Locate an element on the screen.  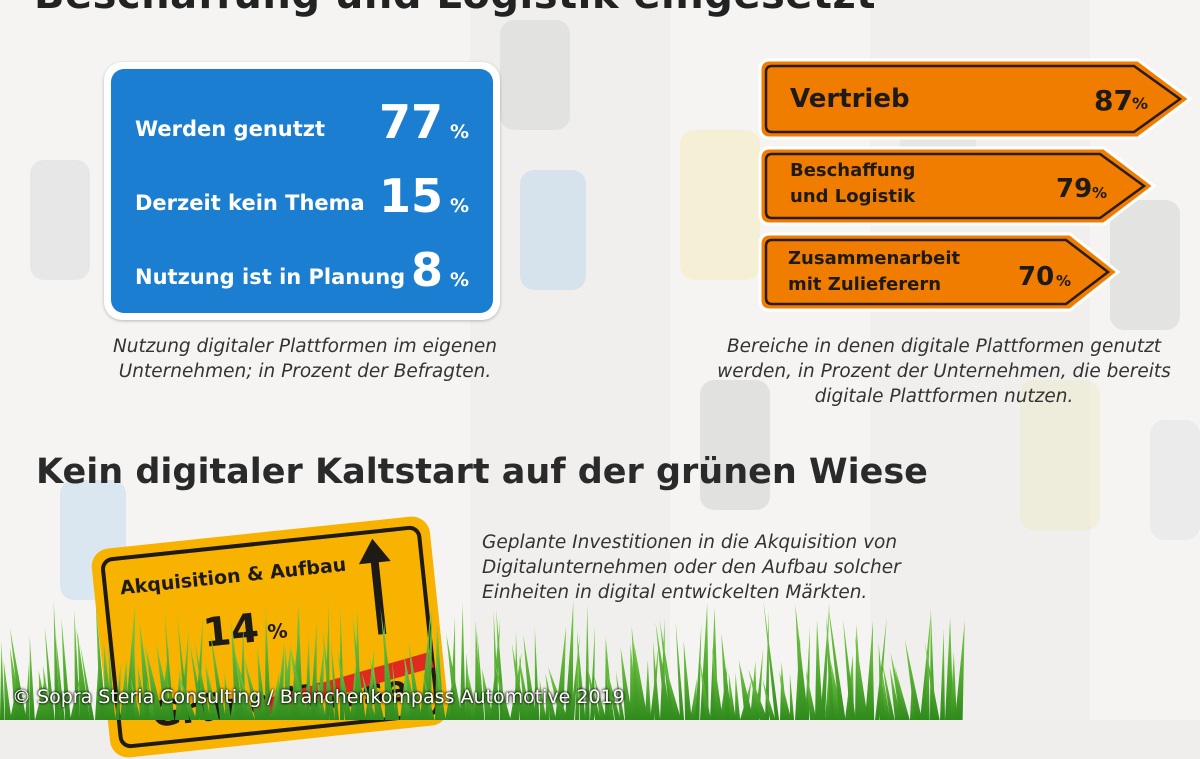
area-unit: % is located at coordinates (1100, 193).